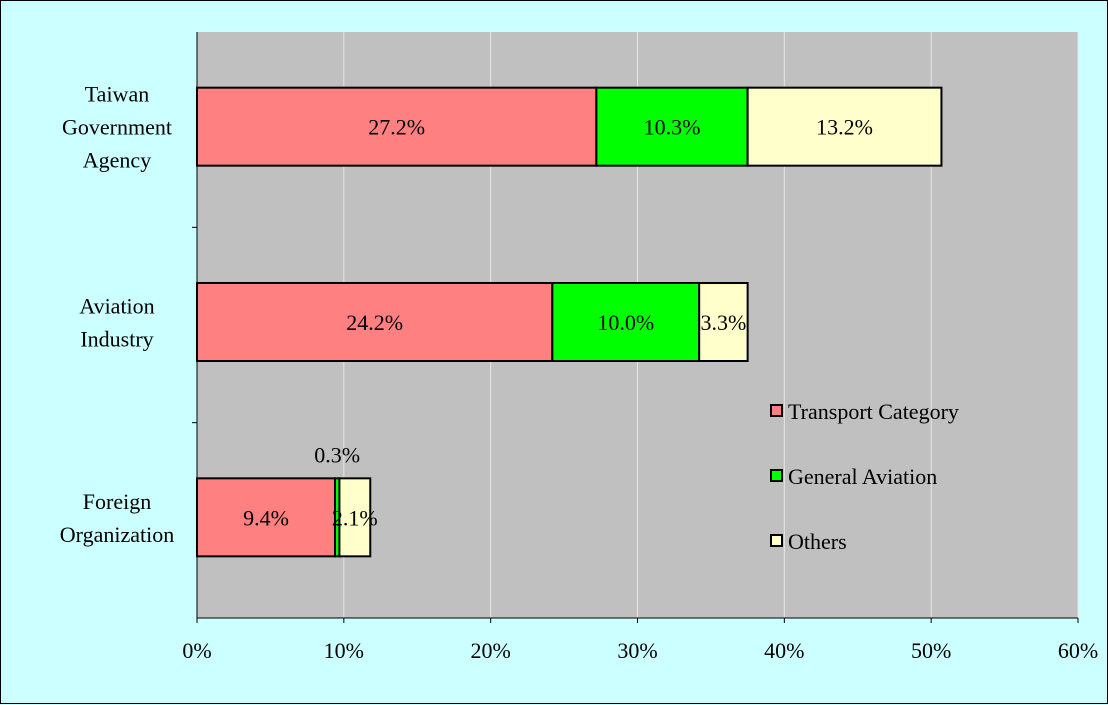 Image resolution: width=1108 pixels, height=705 pixels. What do you see at coordinates (374, 322) in the screenshot?
I see `data-label: 24.2%` at bounding box center [374, 322].